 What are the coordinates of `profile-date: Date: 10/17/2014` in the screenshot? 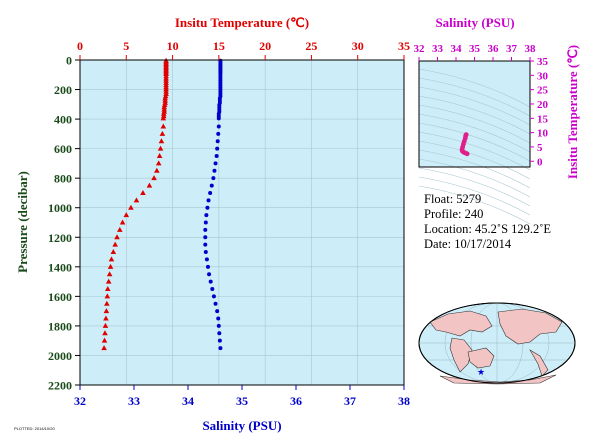 It's located at (468, 244).